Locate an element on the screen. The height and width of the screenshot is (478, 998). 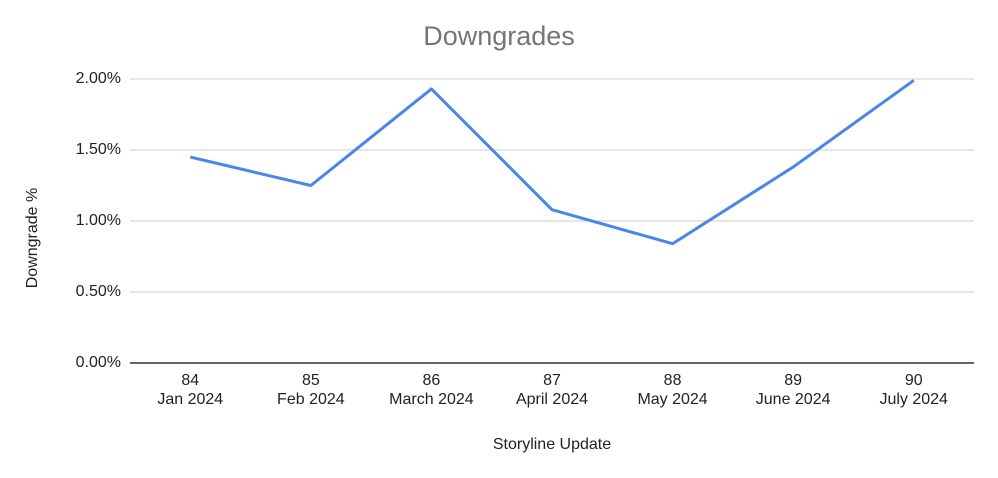
x-tick-label: Jan 2024 is located at coordinates (190, 399).